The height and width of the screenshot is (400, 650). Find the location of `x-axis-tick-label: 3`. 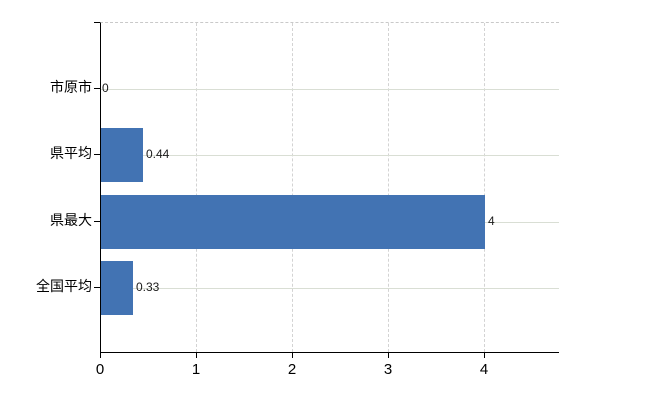

x-axis-tick-label: 3 is located at coordinates (388, 369).